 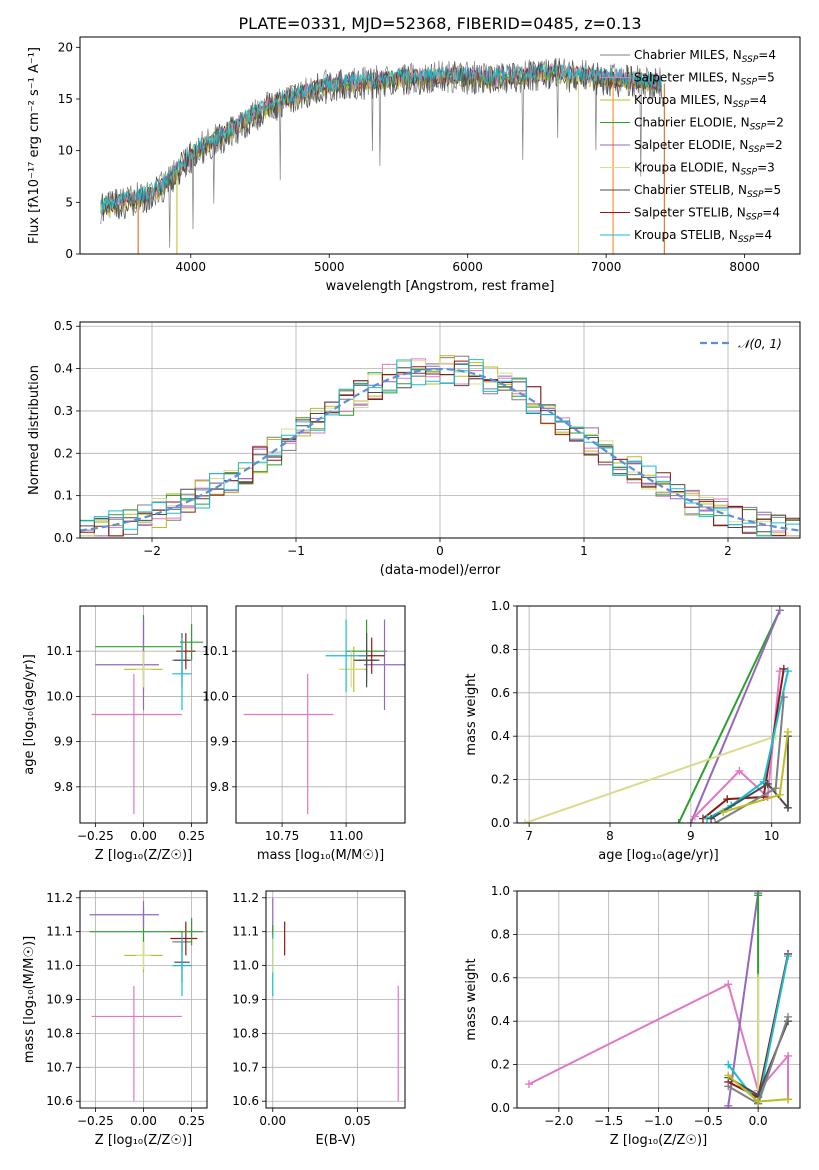 I want to click on spectrum-y-axis-label: Flux [fλ10⁻¹⁷ erg cm⁻² s⁻¹ A⁻¹], so click(x=34, y=145).